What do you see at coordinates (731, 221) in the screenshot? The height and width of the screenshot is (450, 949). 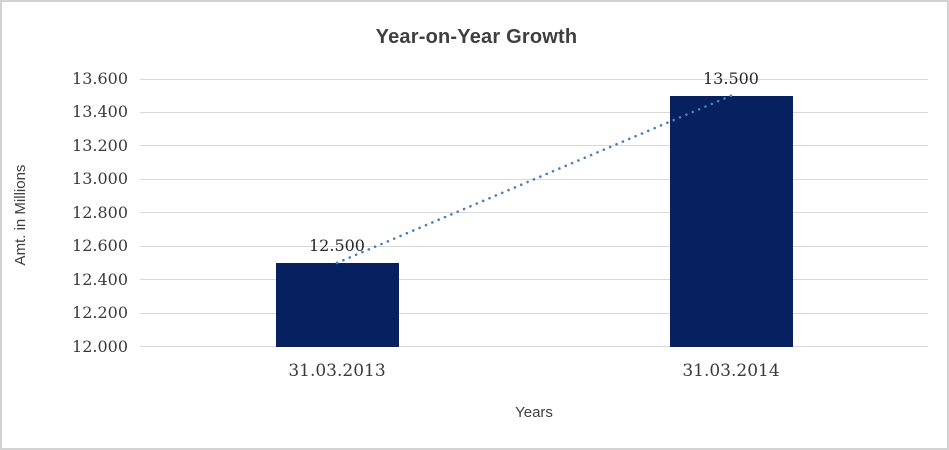 I see `bar-31.03.2014` at bounding box center [731, 221].